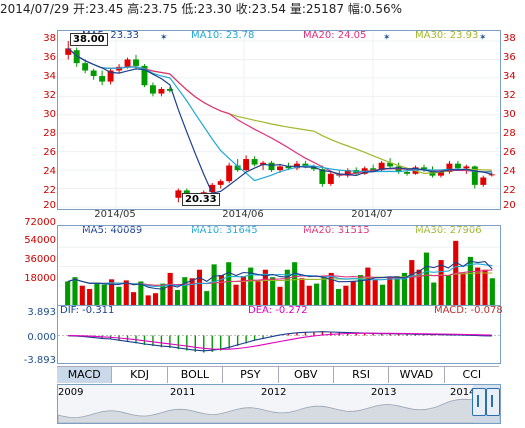 The height and width of the screenshot is (428, 525). I want to click on range-navigator: 2009 2011 2012 2013 2014, so click(279, 404).